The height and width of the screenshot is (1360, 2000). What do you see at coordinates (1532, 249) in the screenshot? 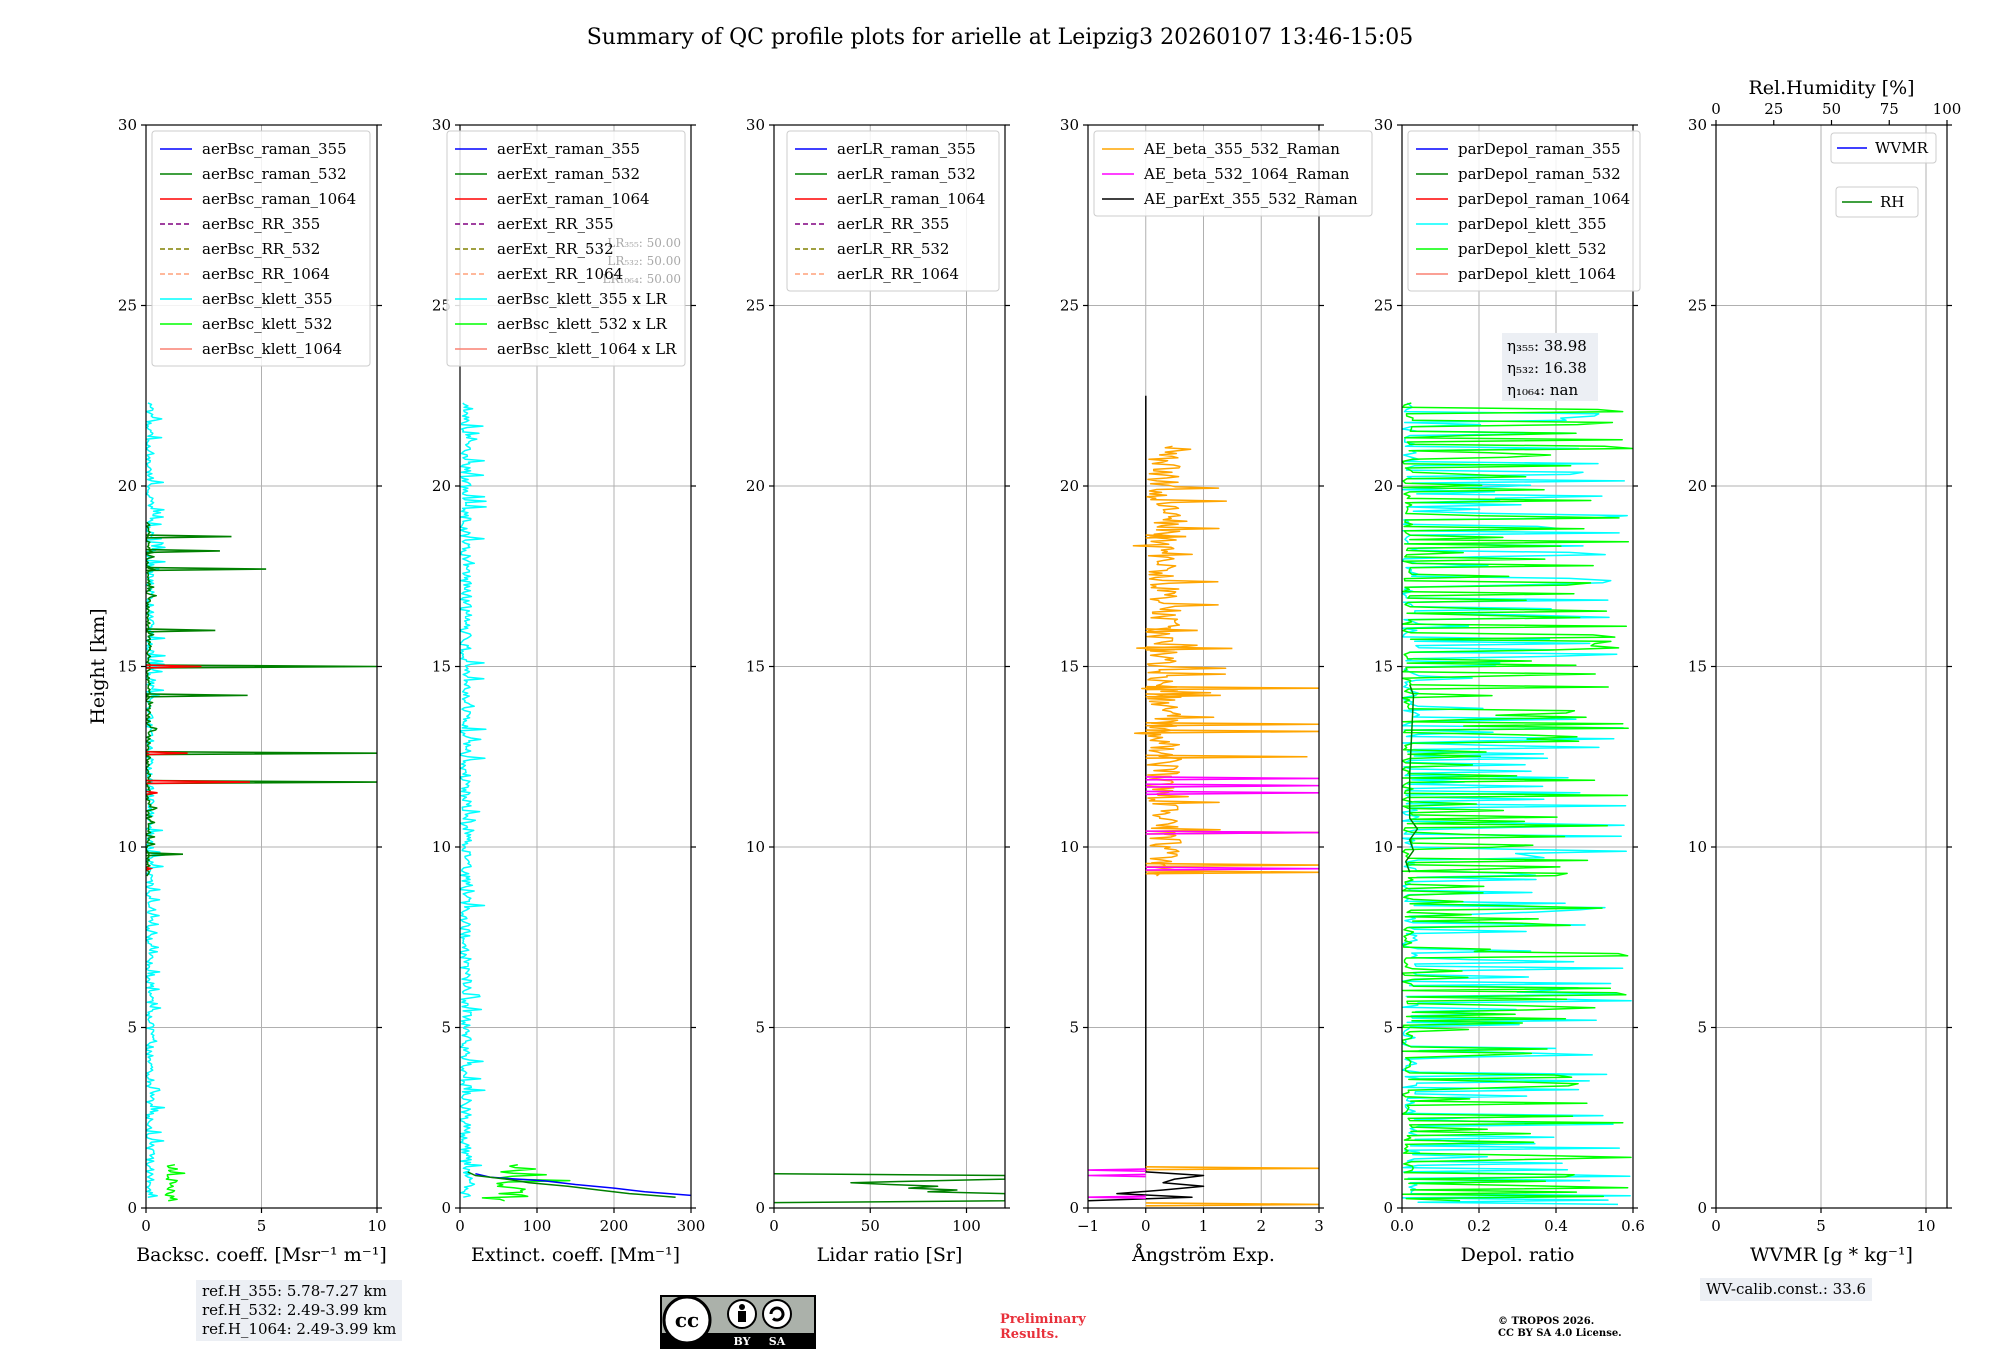
I see `legend-label: parDepol_klett_532` at bounding box center [1532, 249].